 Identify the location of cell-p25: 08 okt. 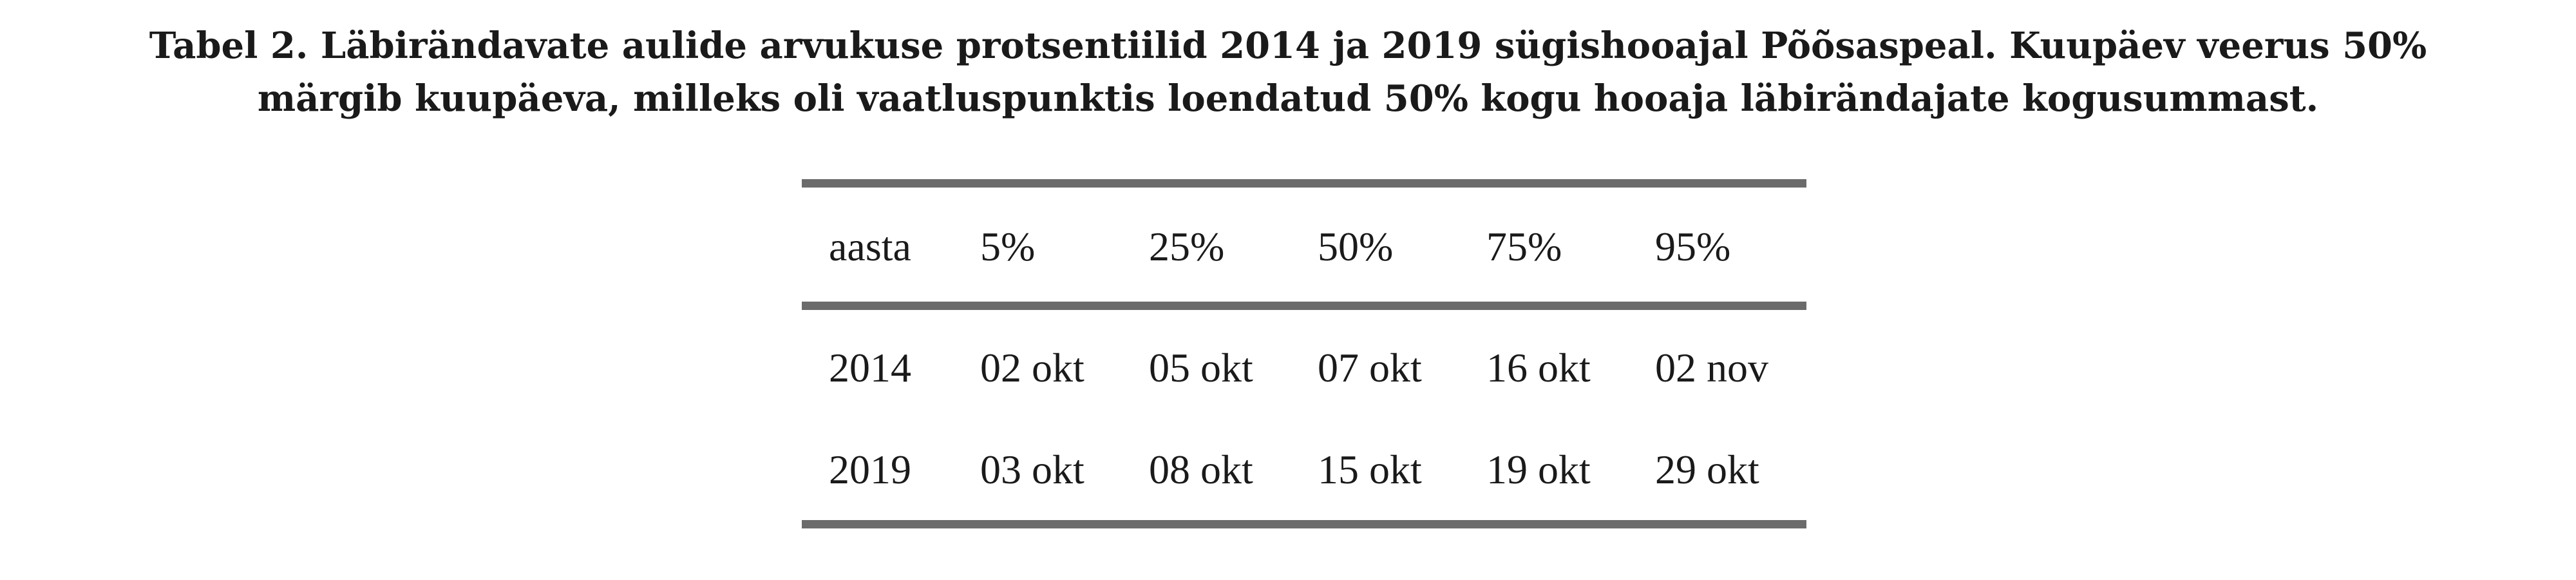
(1201, 470).